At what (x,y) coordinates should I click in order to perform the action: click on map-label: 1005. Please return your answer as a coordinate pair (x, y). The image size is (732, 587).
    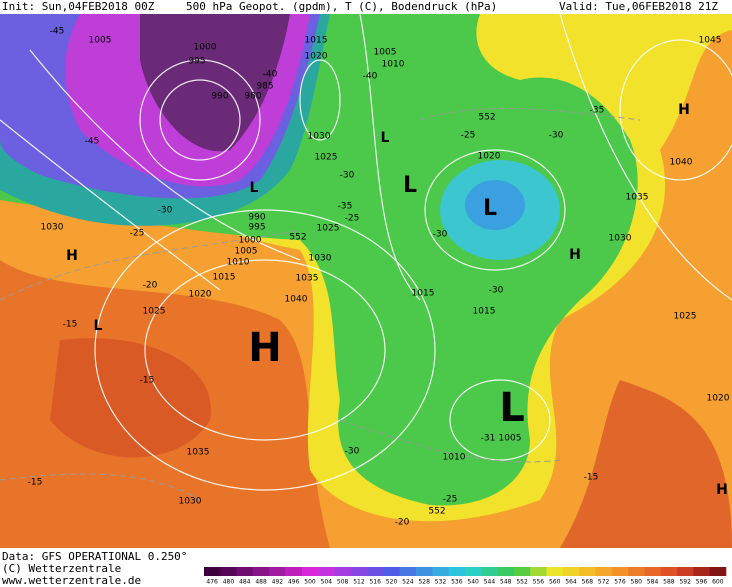
    Looking at the image, I should click on (510, 439).